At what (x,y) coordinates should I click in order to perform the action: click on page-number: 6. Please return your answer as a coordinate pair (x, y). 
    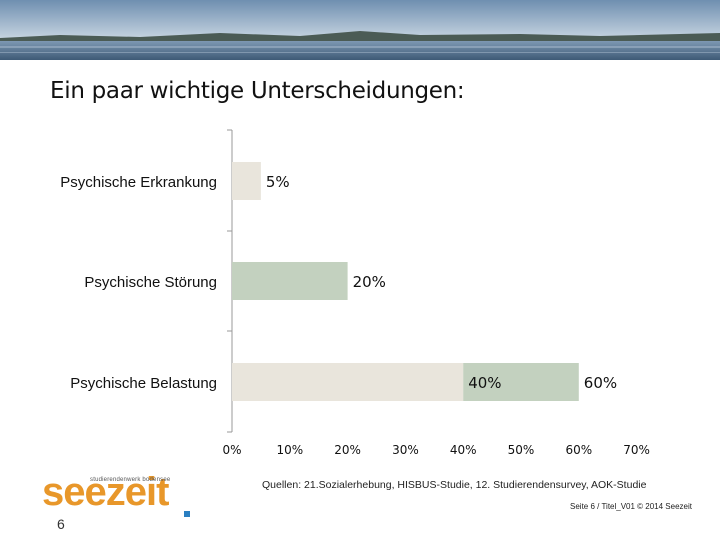
    Looking at the image, I should click on (61, 524).